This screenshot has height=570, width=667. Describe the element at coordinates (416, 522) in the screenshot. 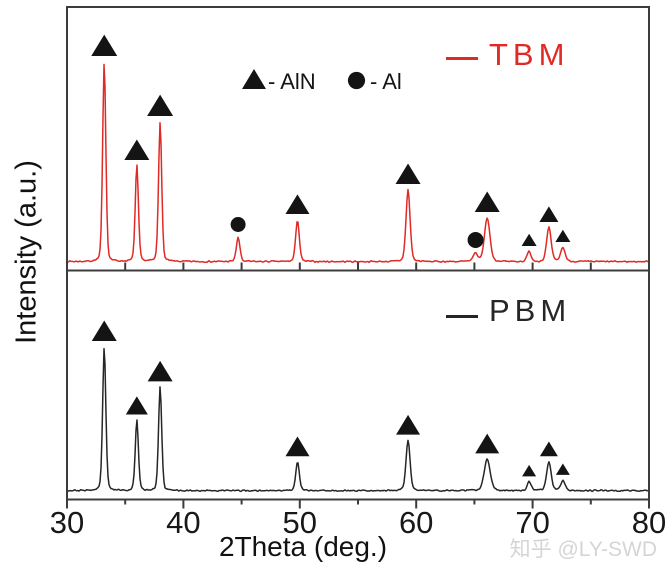

I see `x-tick-label: 60` at that location.